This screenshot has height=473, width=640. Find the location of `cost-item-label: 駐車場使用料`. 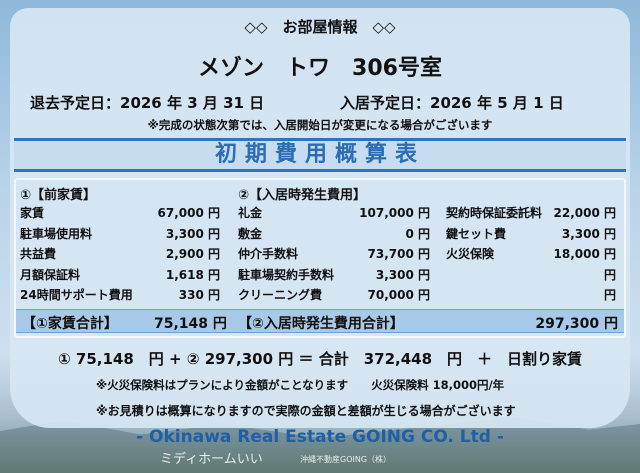

cost-item-label: 駐車場使用料 is located at coordinates (56, 233).